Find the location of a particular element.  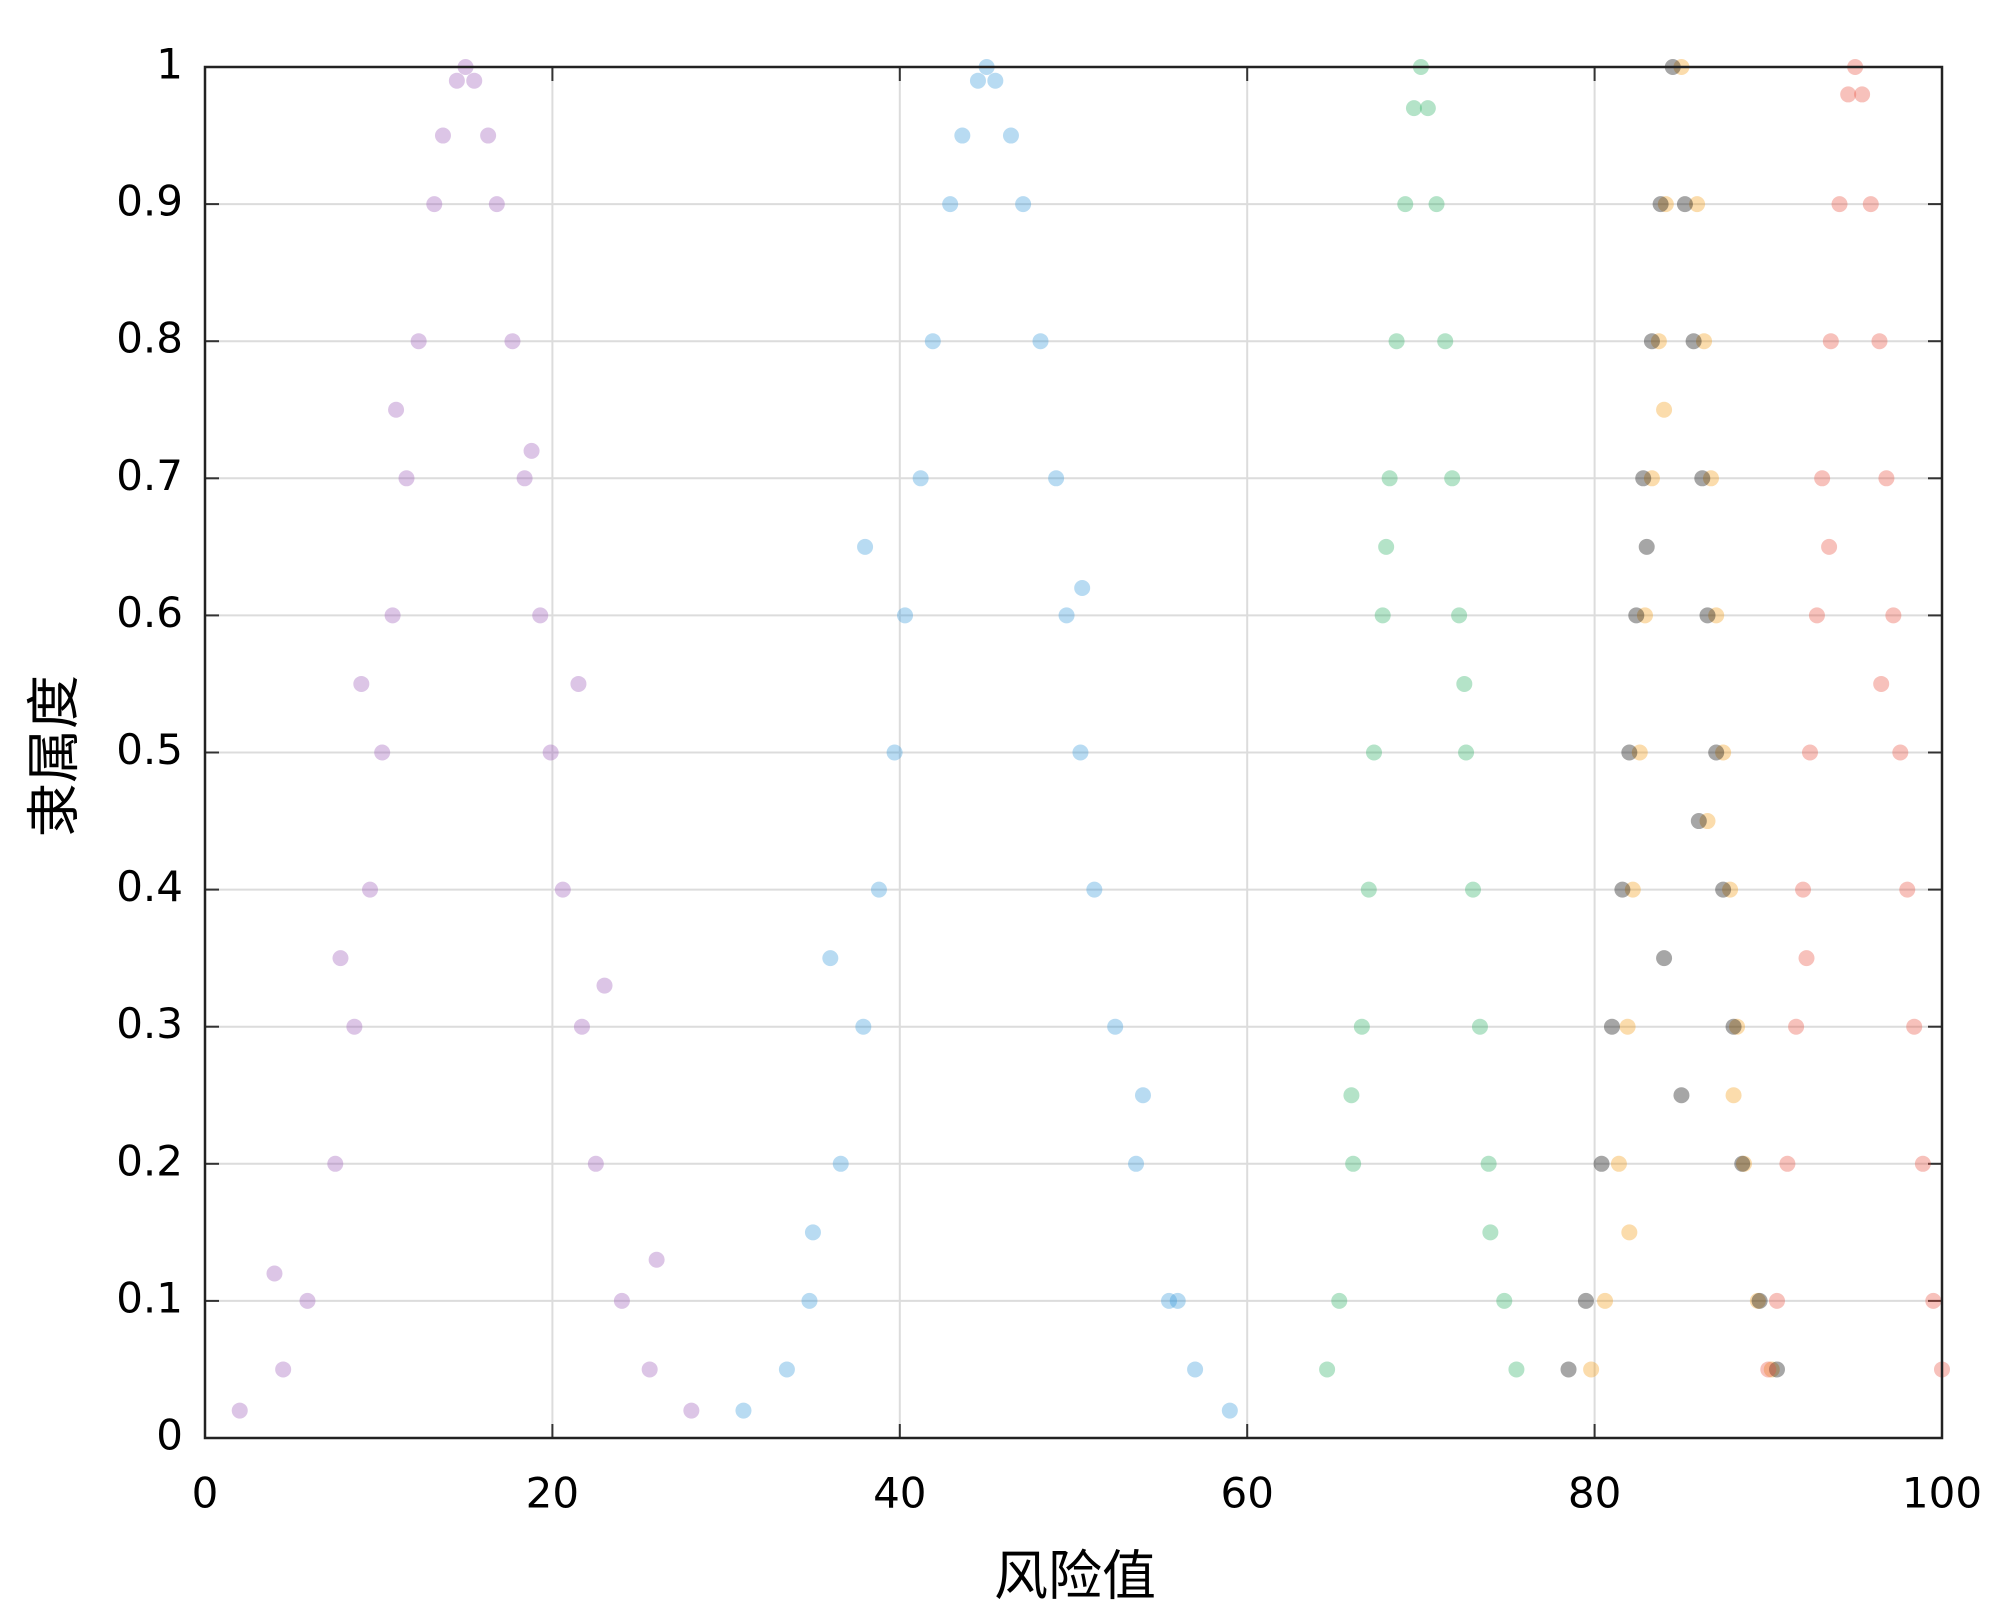

y-tick-label: 0.2 is located at coordinates (149, 1160).